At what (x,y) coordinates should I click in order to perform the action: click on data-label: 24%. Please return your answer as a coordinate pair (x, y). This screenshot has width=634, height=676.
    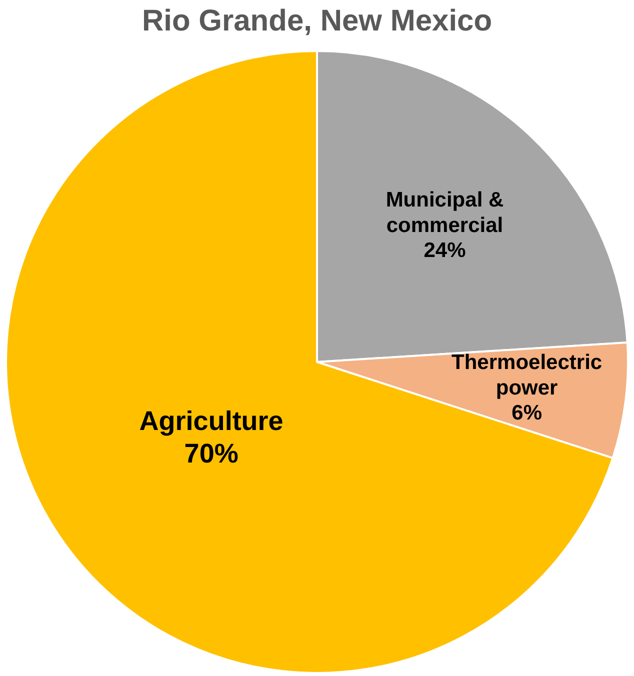
    Looking at the image, I should click on (445, 250).